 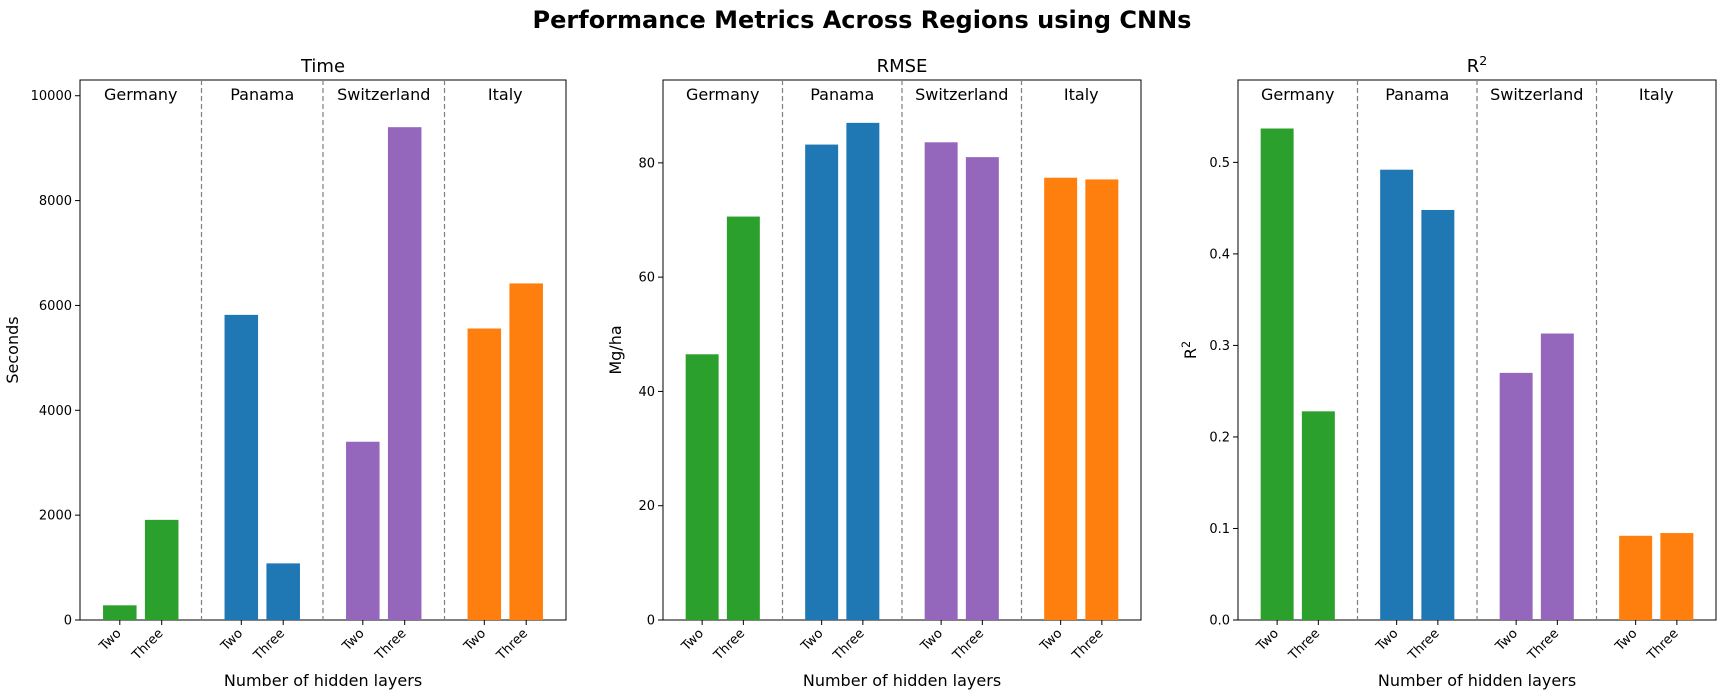 What do you see at coordinates (1219, 163) in the screenshot?
I see `y-tick-label: 0.5` at bounding box center [1219, 163].